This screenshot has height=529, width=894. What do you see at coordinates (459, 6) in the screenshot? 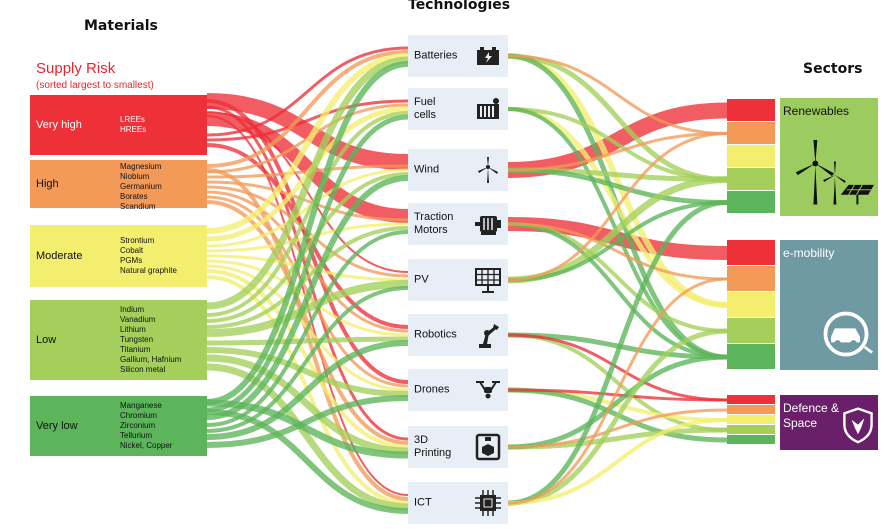
I see `technologies-header: Technologies` at bounding box center [459, 6].